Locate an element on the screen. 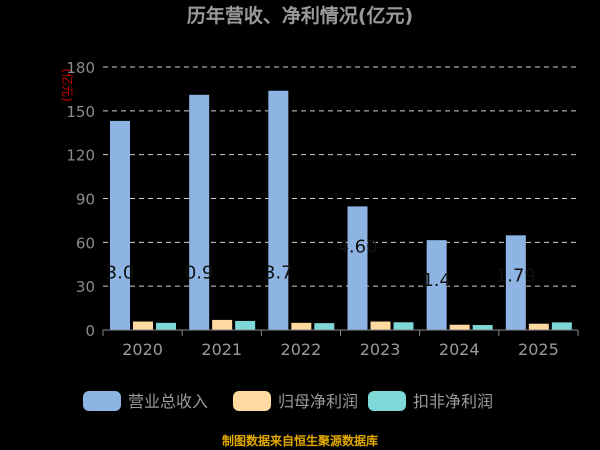 This screenshot has width=600, height=450. bar-value-label: 1.4 is located at coordinates (436, 280).